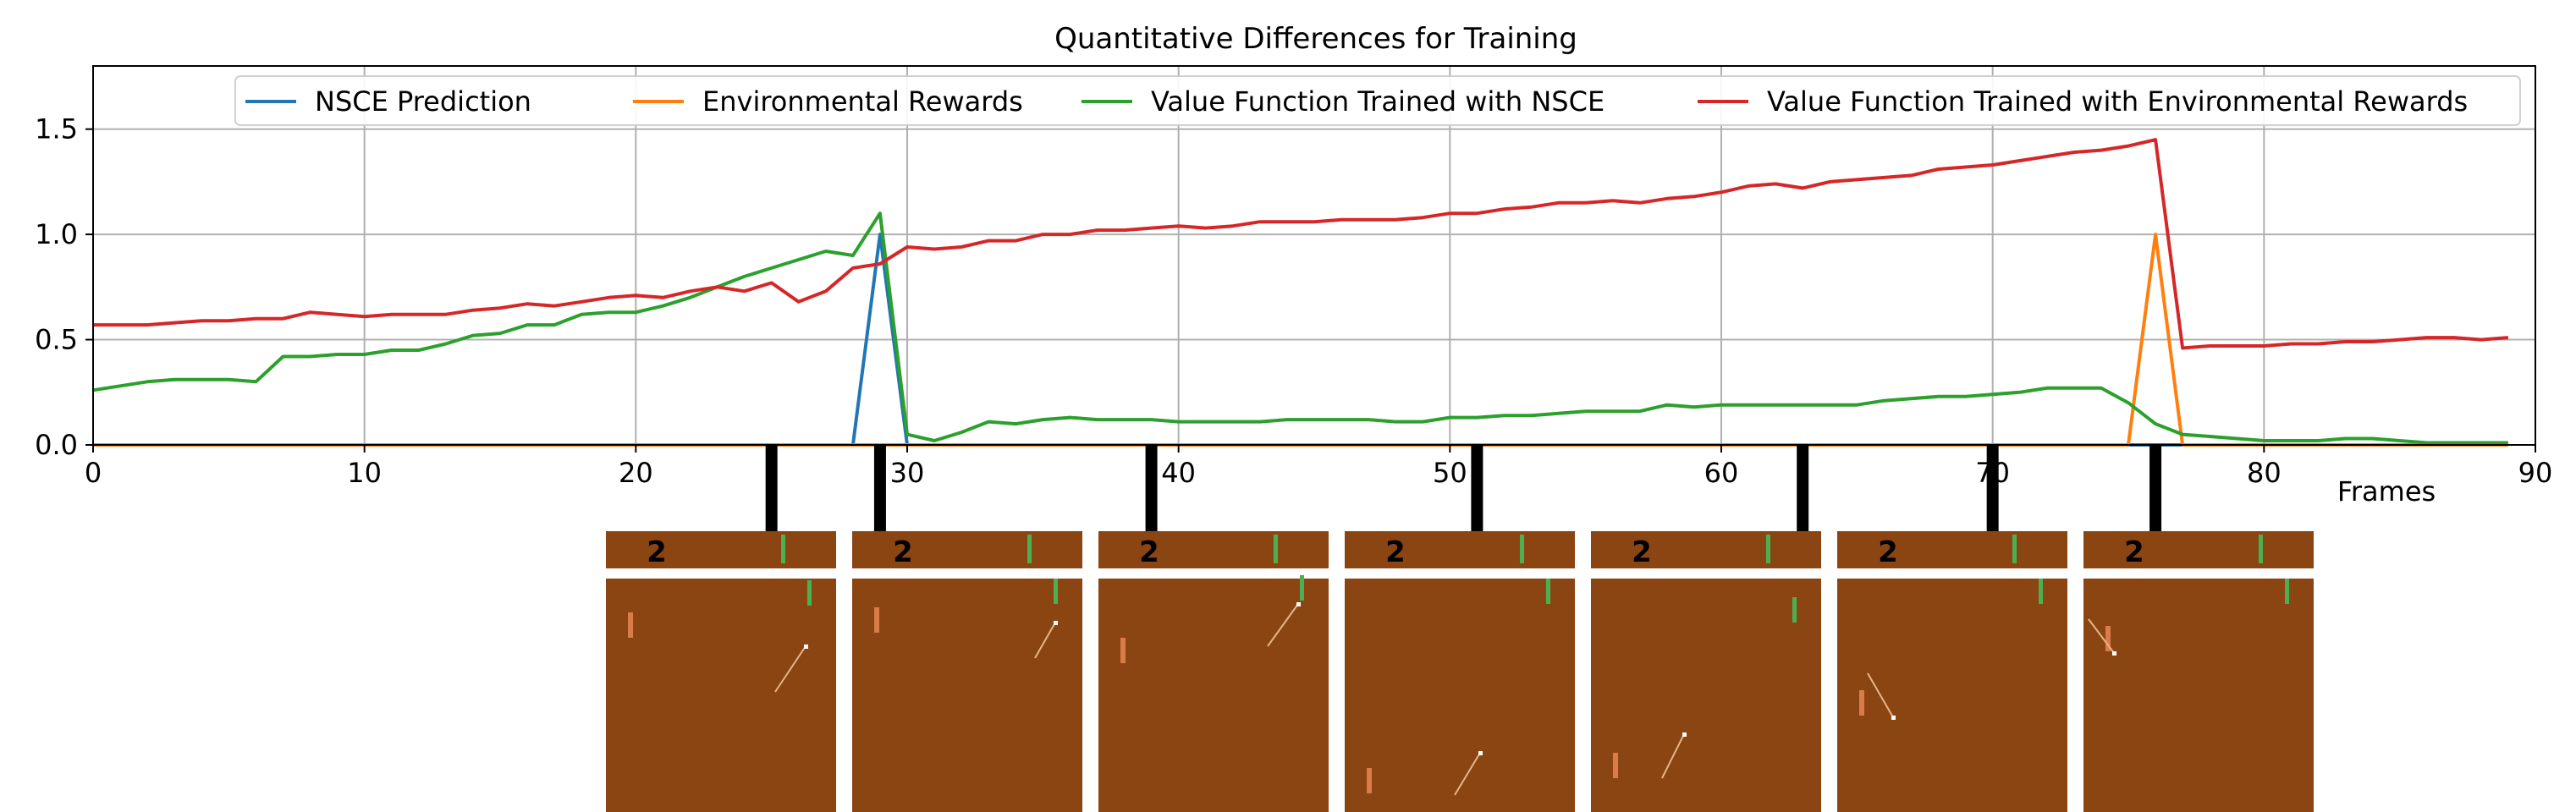 The height and width of the screenshot is (812, 2576). Describe the element at coordinates (56, 234) in the screenshot. I see `y-tick-label: 1.0` at that location.